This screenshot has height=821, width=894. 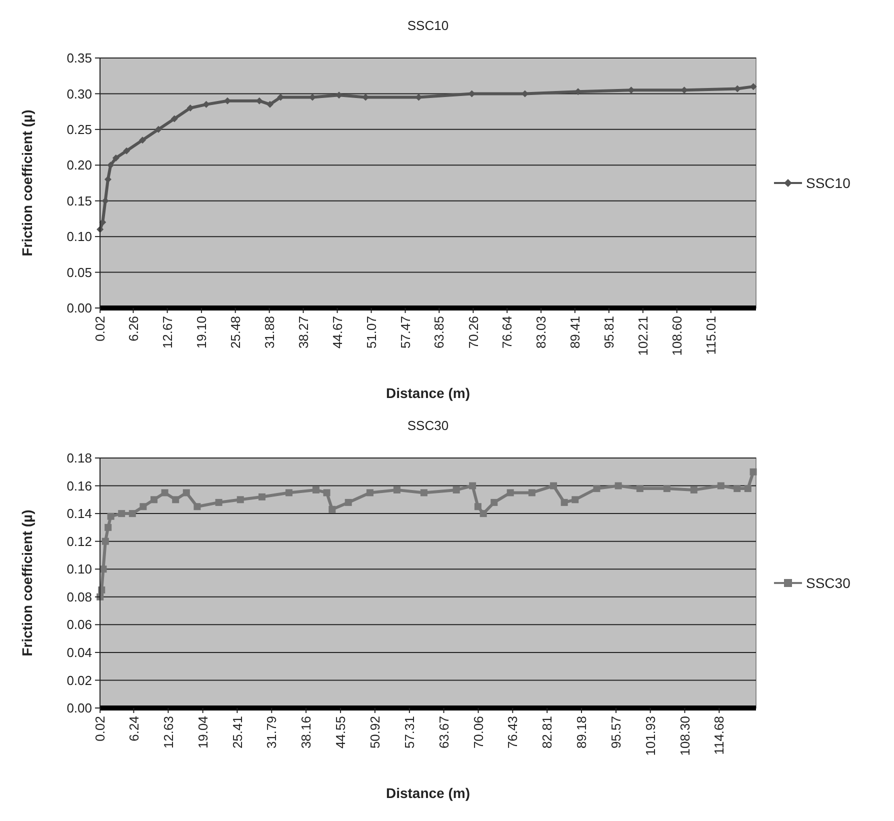 What do you see at coordinates (676, 336) in the screenshot?
I see `x-tick-label: 108.60` at bounding box center [676, 336].